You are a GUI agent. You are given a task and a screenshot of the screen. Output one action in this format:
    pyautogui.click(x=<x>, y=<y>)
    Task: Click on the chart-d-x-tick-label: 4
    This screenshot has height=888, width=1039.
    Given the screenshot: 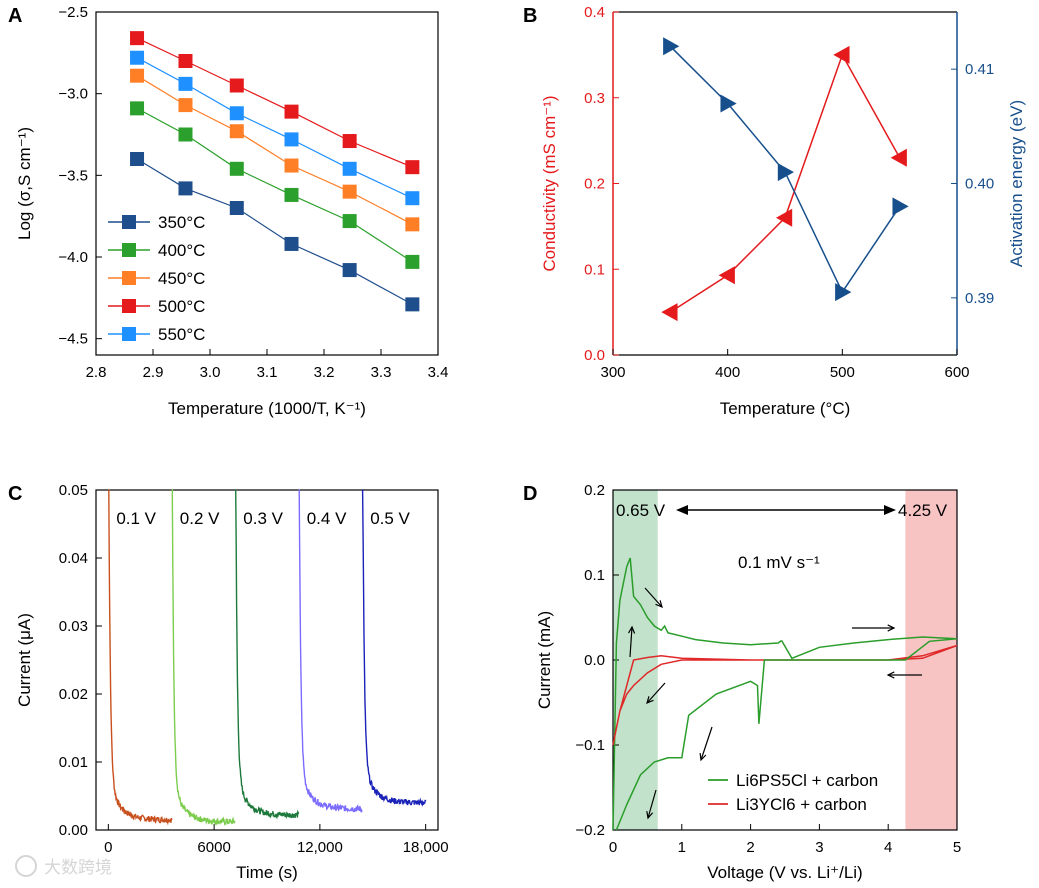 What is the action you would take?
    pyautogui.click(x=888, y=847)
    